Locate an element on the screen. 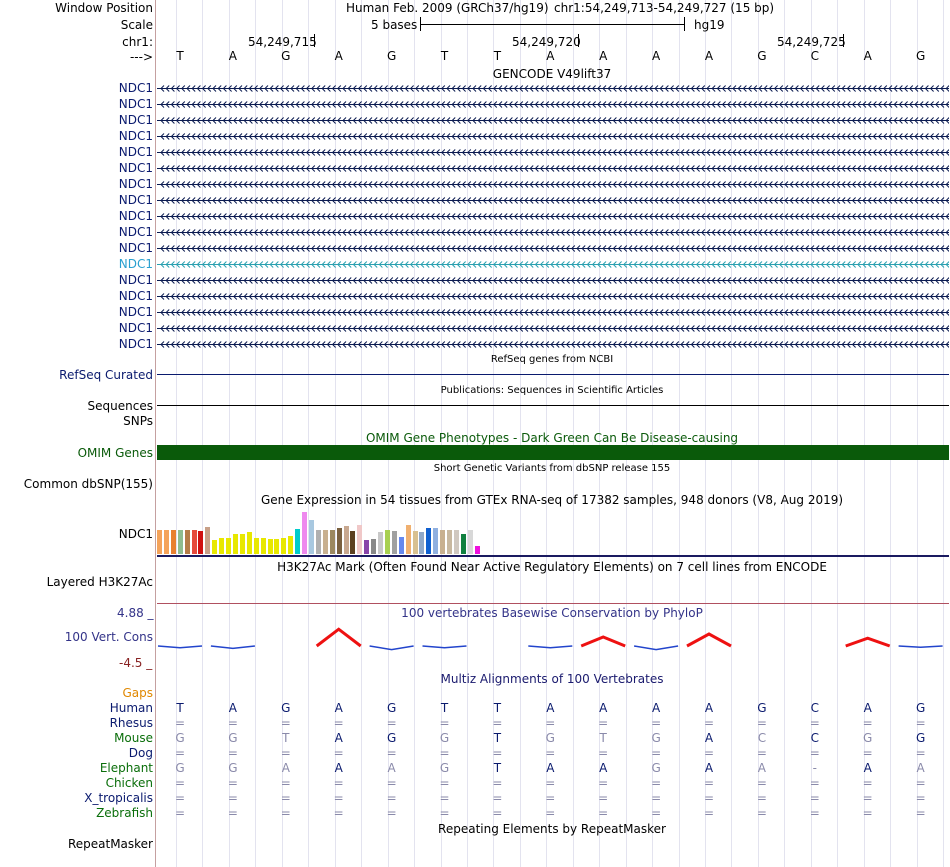 This screenshot has width=950, height=867. multiz-species-label: Dog is located at coordinates (140, 753).